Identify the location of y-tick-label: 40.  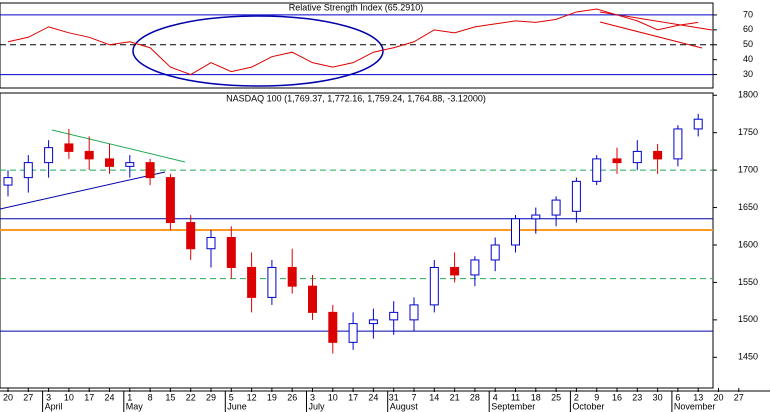
(748, 59).